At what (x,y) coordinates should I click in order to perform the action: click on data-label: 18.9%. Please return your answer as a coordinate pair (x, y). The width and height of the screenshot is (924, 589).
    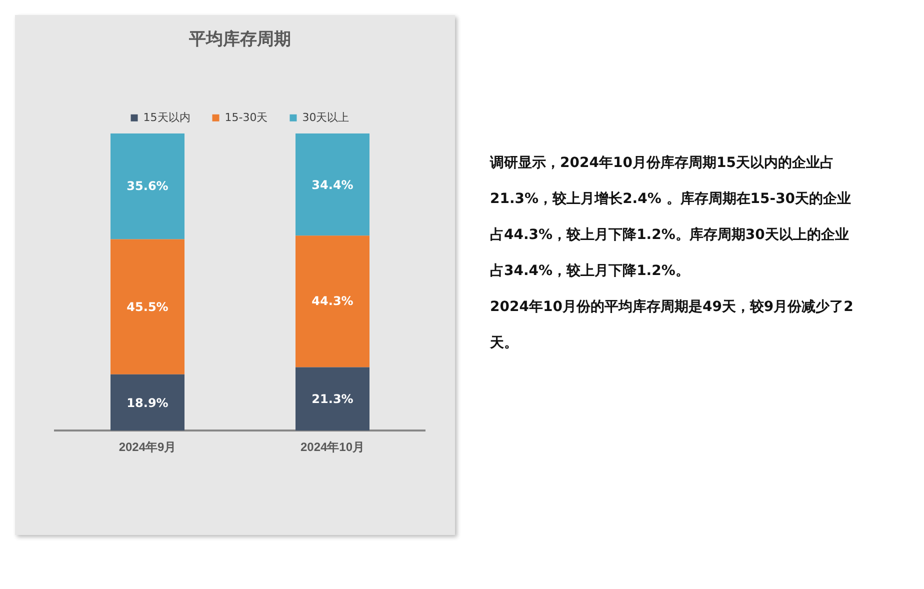
    Looking at the image, I should click on (147, 403).